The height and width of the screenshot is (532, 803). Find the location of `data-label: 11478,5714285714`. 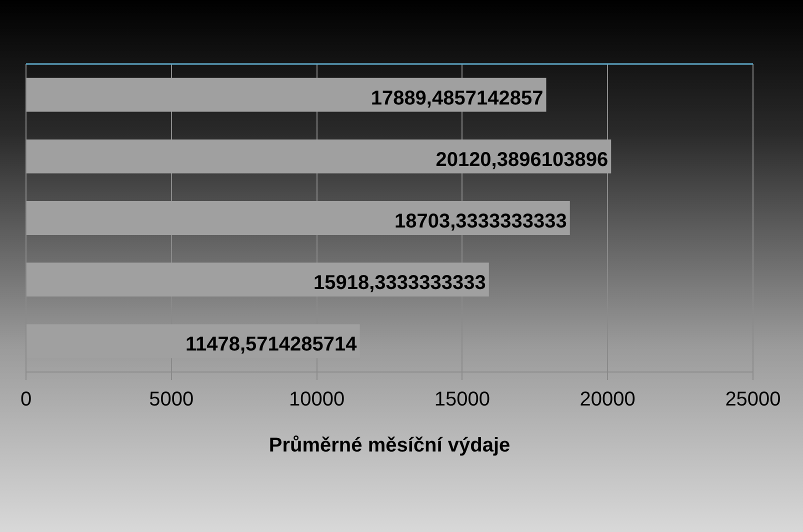

data-label: 11478,5714285714 is located at coordinates (271, 345).